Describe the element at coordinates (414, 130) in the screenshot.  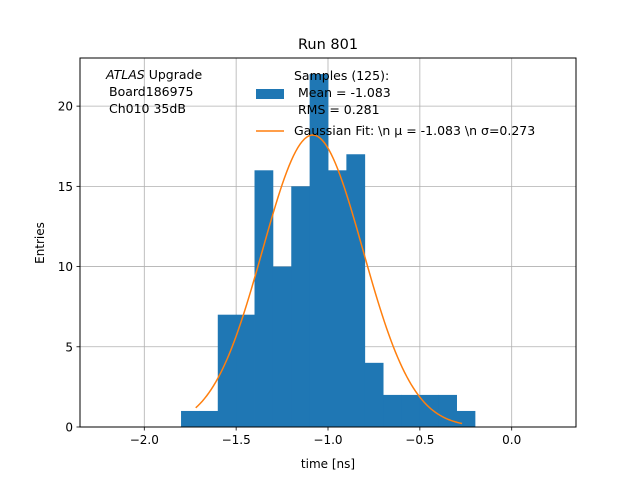
I see `legend-fit-label: Gaussian Fit: \n μ = -1.083 \n σ=0.273` at that location.